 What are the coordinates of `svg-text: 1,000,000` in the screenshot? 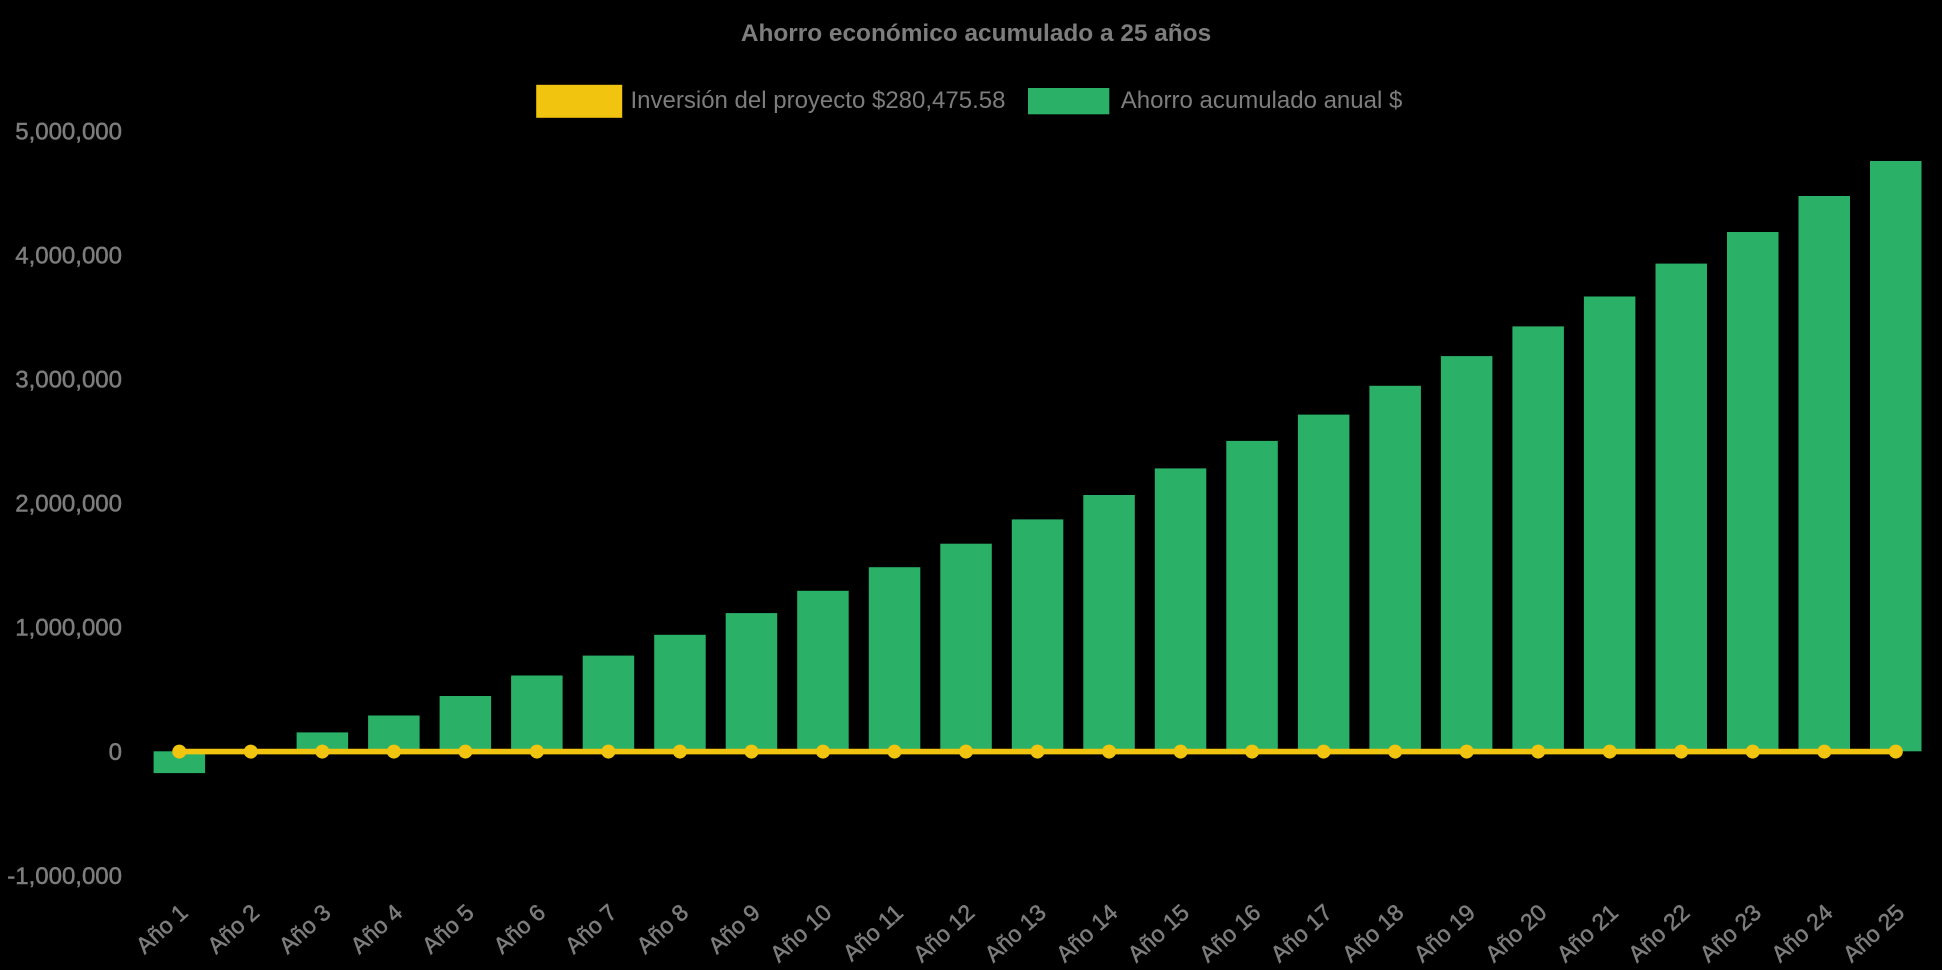 It's located at (68, 628).